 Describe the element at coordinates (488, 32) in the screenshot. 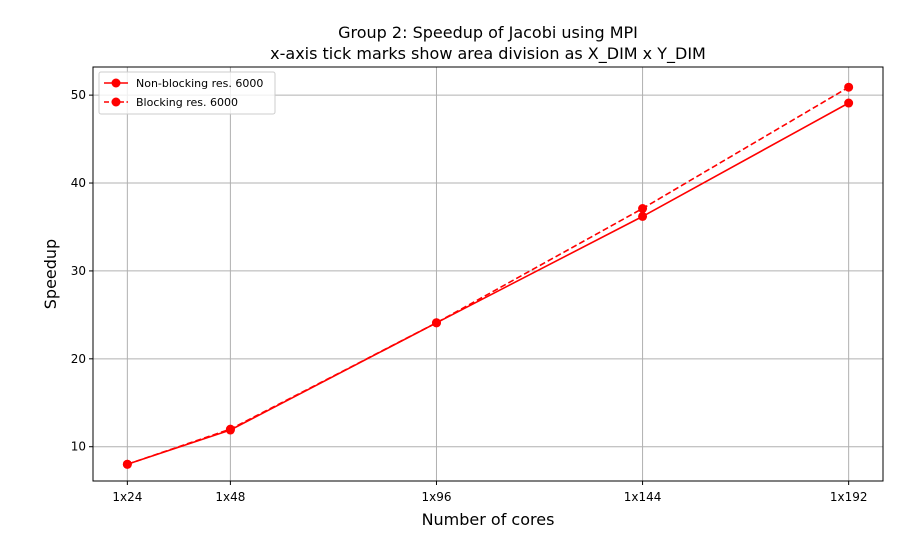

I see `chart-title: Group 2: Speedup of Jacobi using MPI` at that location.